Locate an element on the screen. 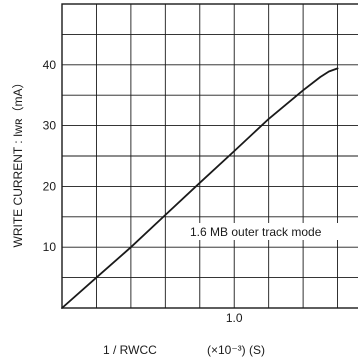 This screenshot has height=361, width=358. y-tick-labels: 10 20 30 40 is located at coordinates (50, 156).